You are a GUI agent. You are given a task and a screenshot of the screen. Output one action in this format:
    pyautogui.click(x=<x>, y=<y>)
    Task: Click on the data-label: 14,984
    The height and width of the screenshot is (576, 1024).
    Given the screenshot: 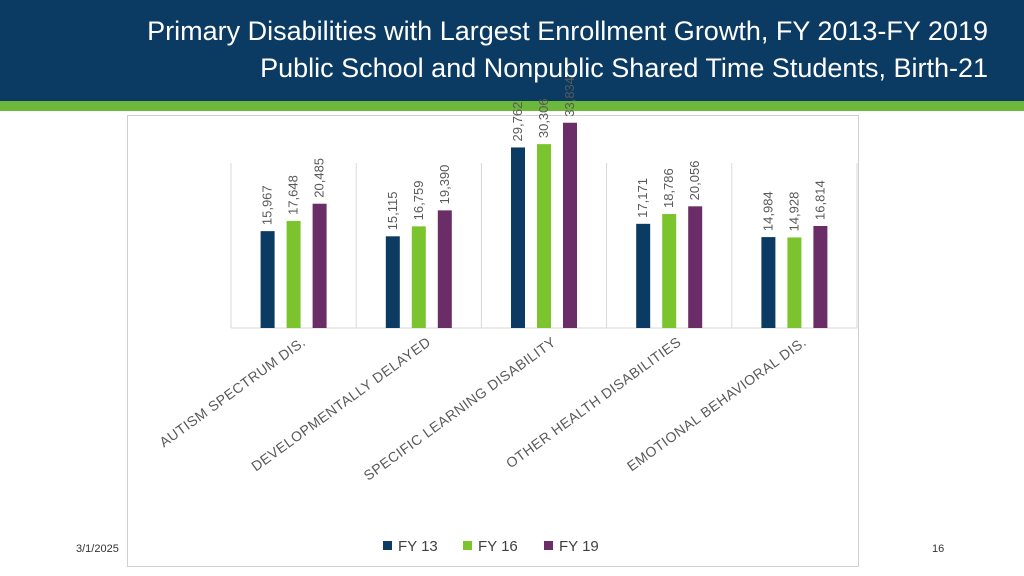 What is the action you would take?
    pyautogui.click(x=767, y=211)
    